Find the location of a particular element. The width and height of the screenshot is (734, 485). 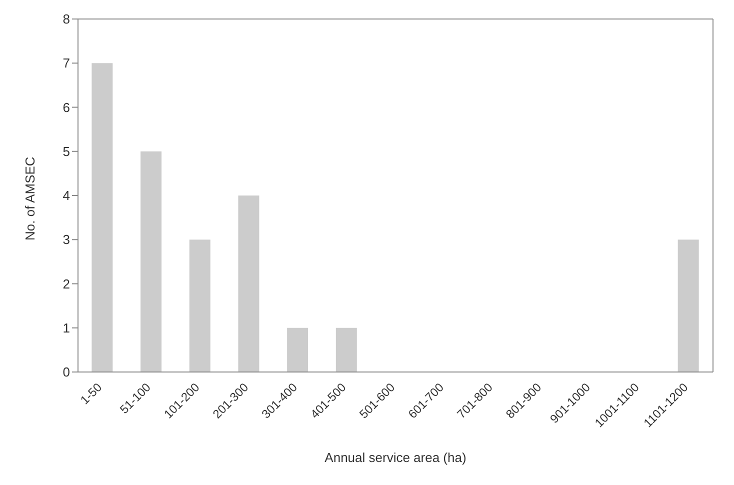

y-tick-label: 3 is located at coordinates (66, 240).